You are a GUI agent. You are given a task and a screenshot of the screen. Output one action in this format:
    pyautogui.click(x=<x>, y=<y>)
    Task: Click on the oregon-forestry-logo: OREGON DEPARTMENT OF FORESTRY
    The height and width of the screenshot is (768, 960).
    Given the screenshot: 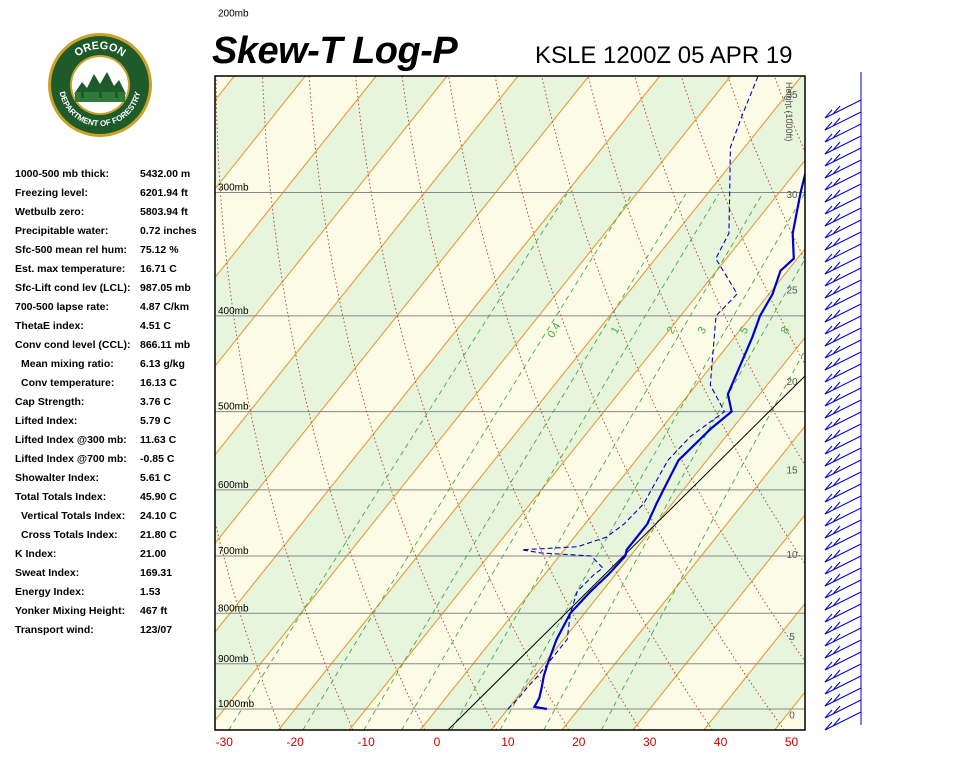 What is the action you would take?
    pyautogui.click(x=100, y=85)
    